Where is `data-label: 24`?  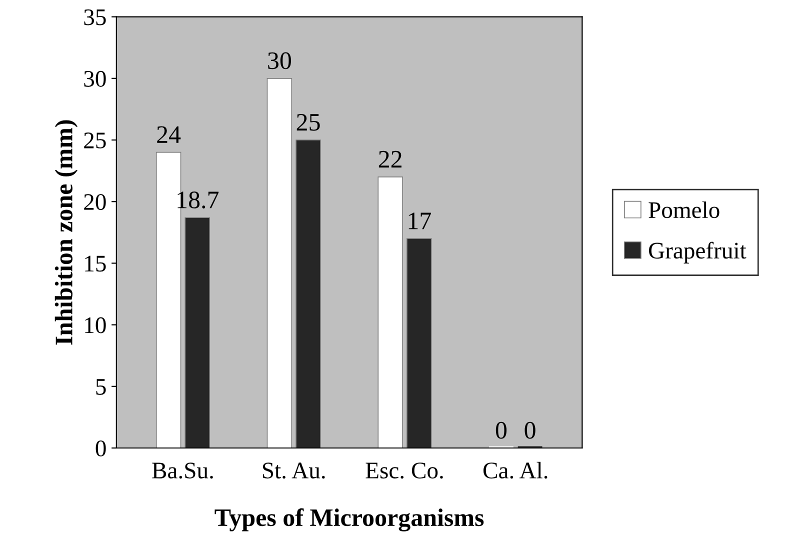
data-label: 24 is located at coordinates (169, 134).